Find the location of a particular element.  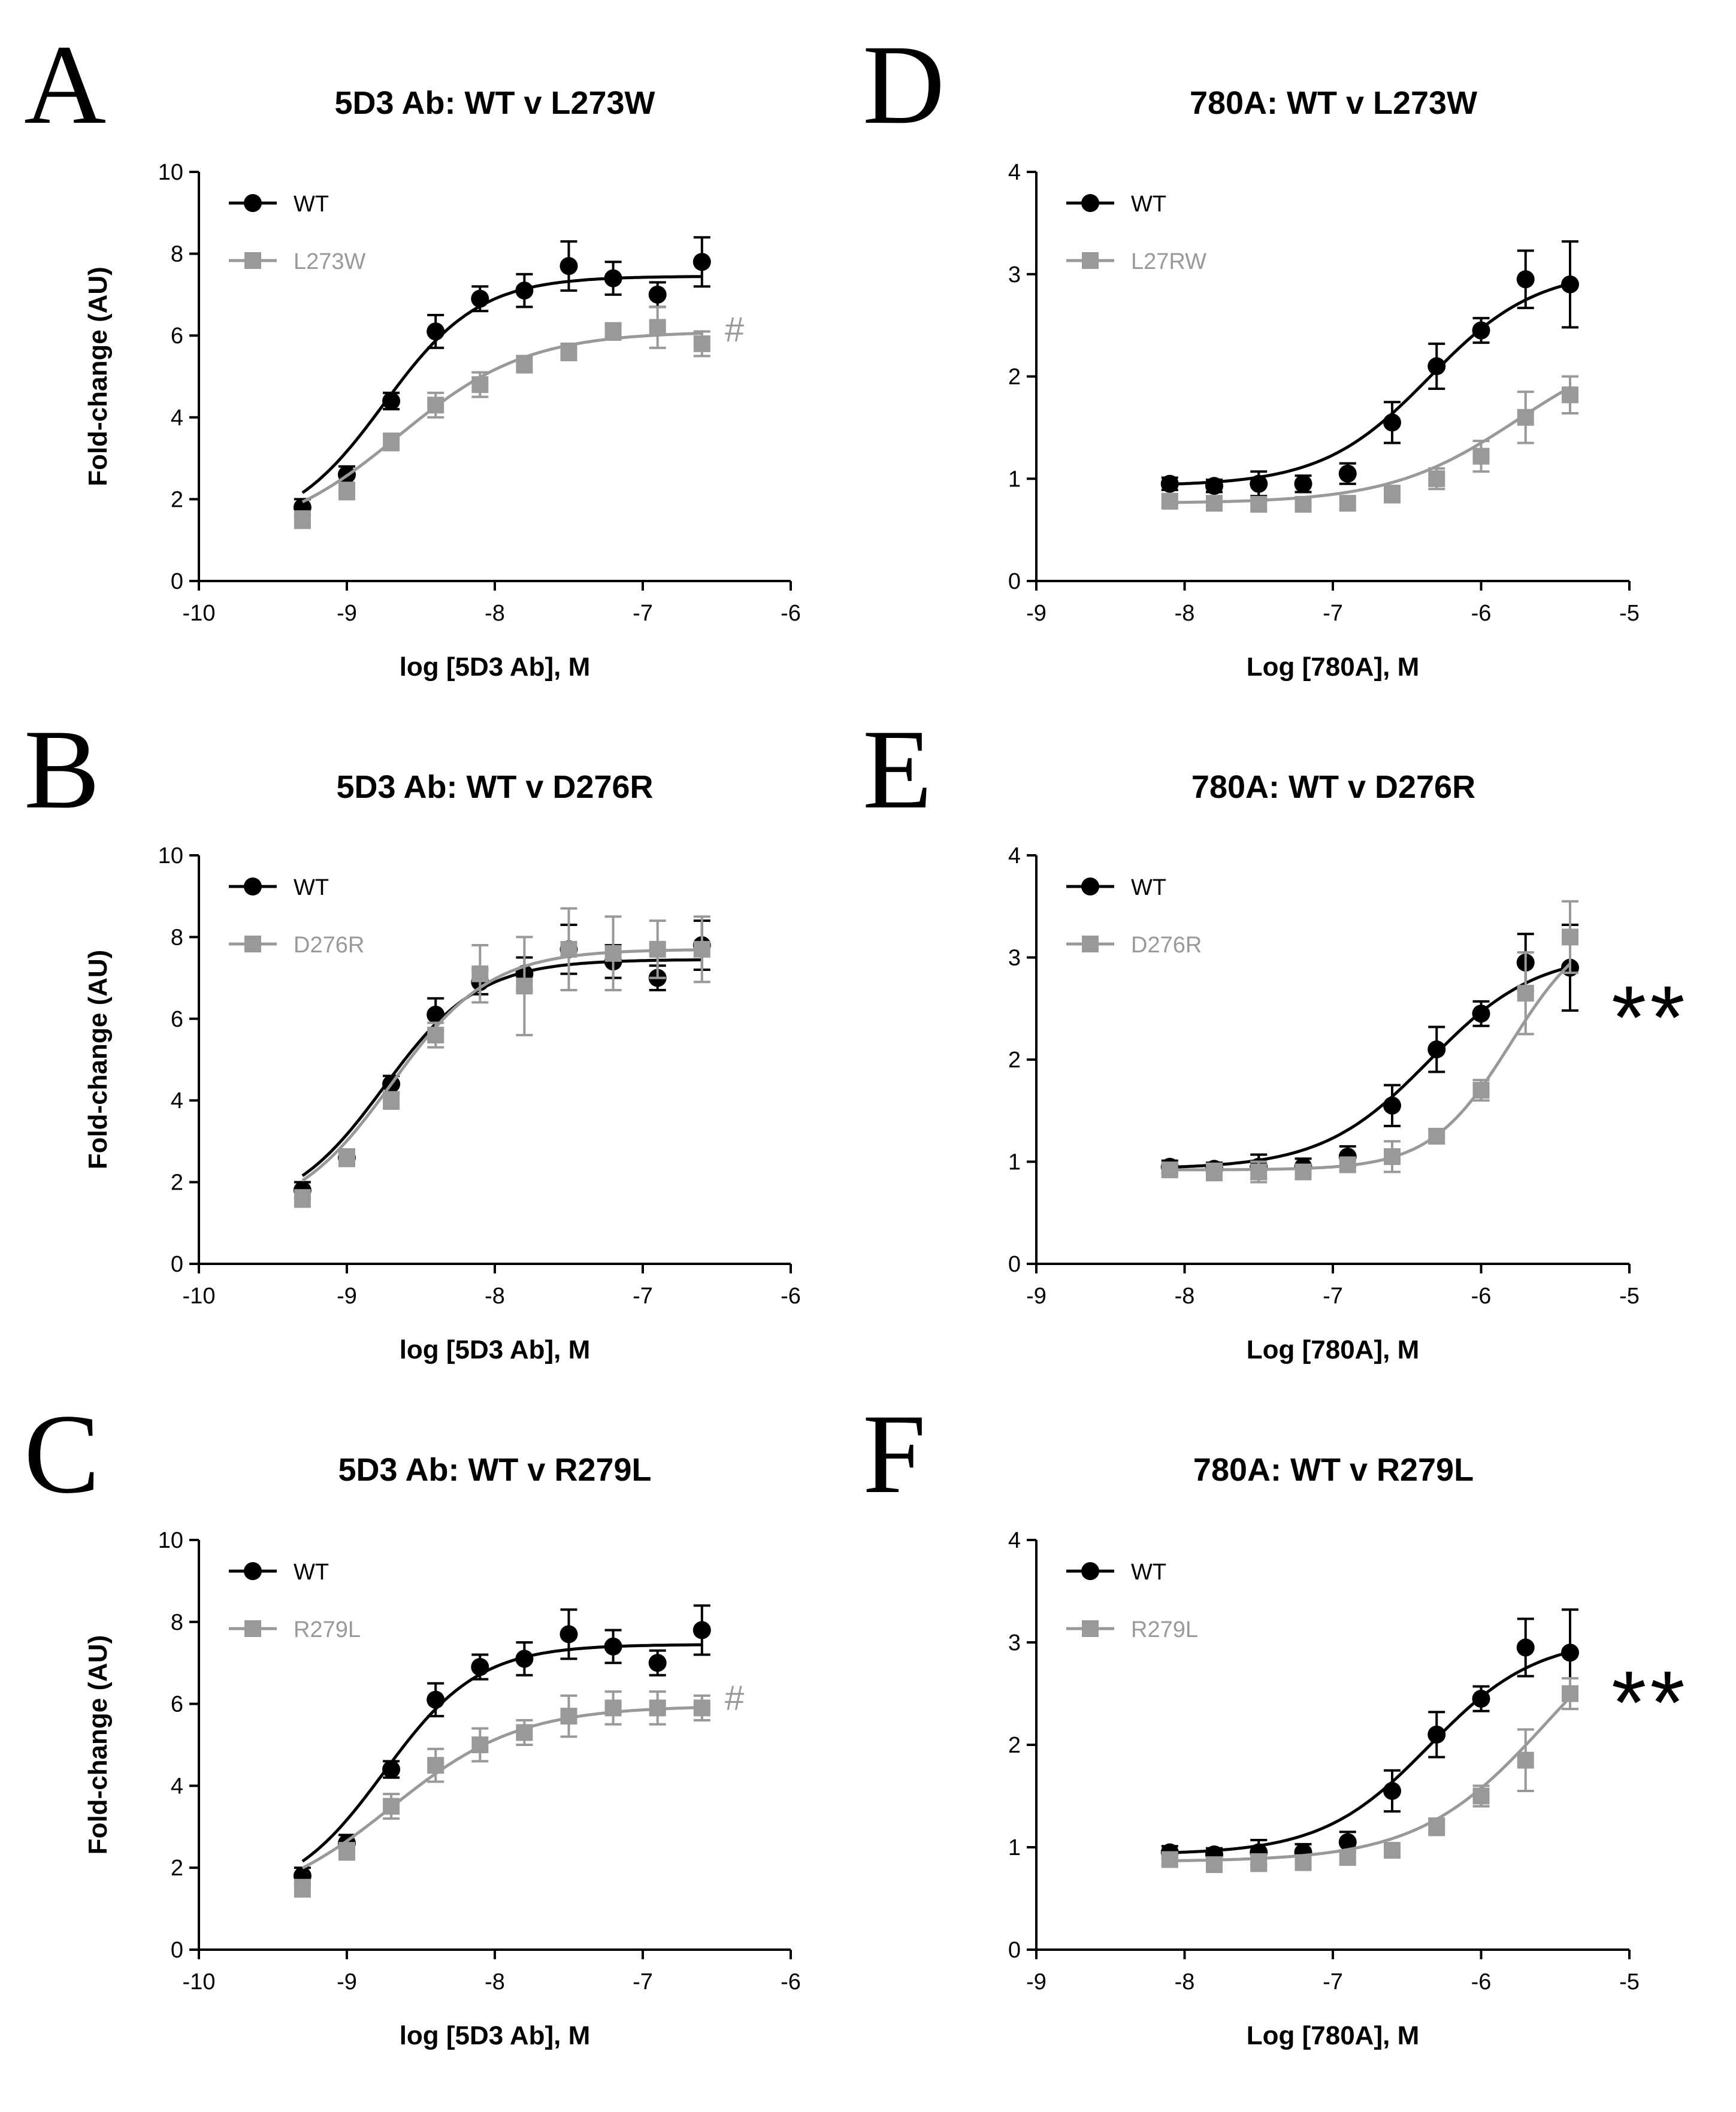

y-tick-label: 2 is located at coordinates (177, 1183).